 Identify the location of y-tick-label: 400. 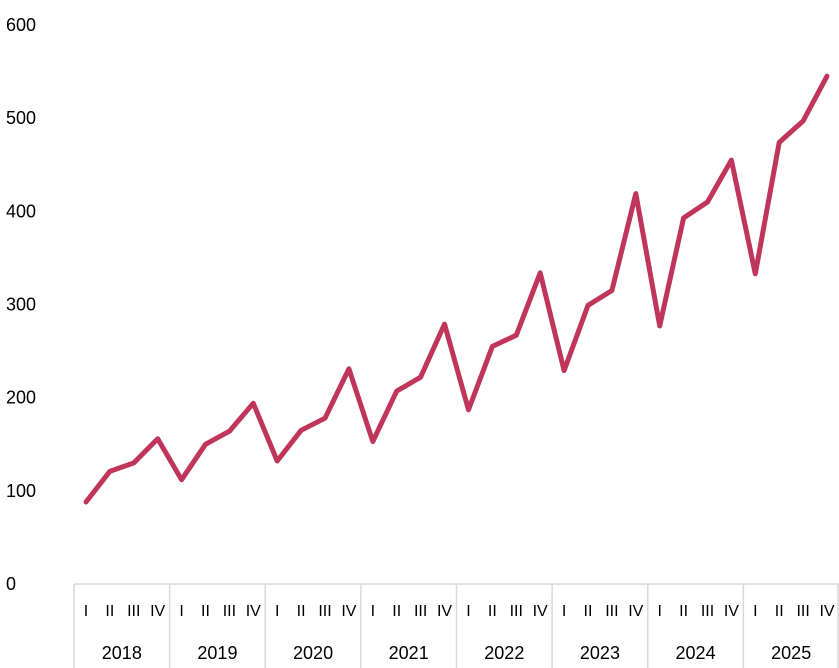
(21, 211).